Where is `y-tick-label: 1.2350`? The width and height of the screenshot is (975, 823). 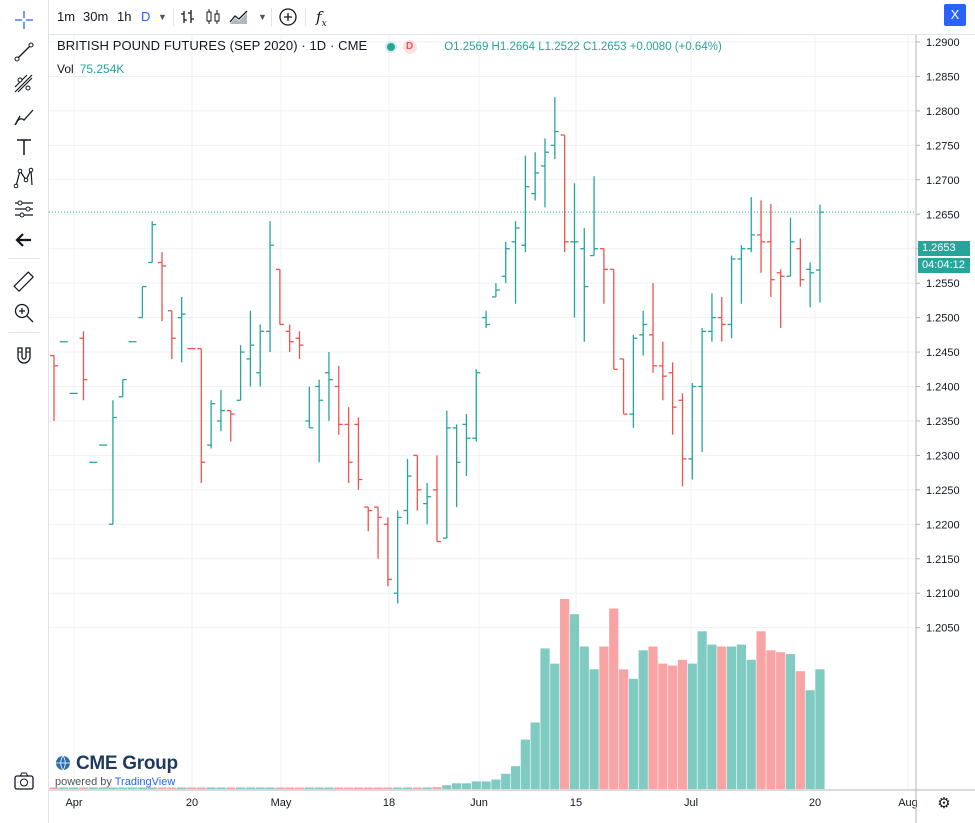
y-tick-label: 1.2350 is located at coordinates (943, 422).